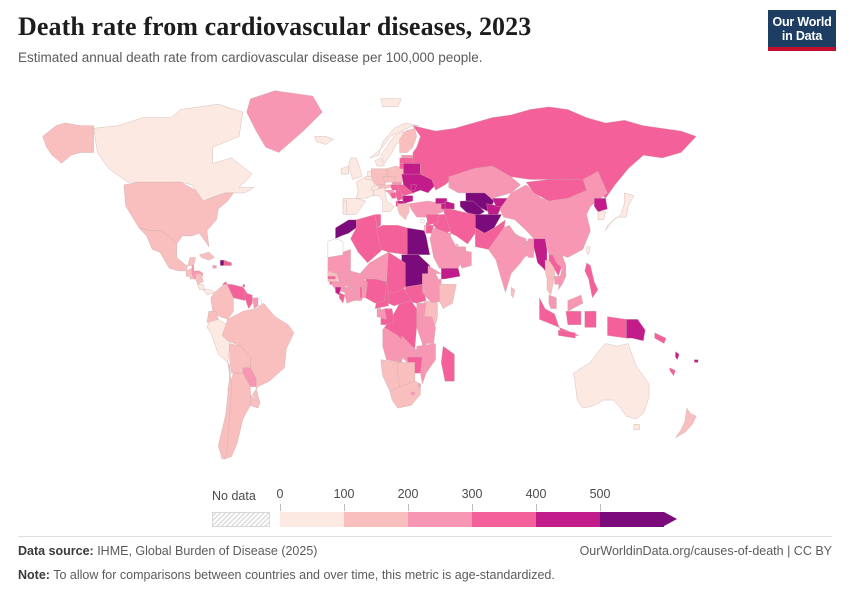 The image size is (850, 600). I want to click on country-azerbaijan, so click(449, 205).